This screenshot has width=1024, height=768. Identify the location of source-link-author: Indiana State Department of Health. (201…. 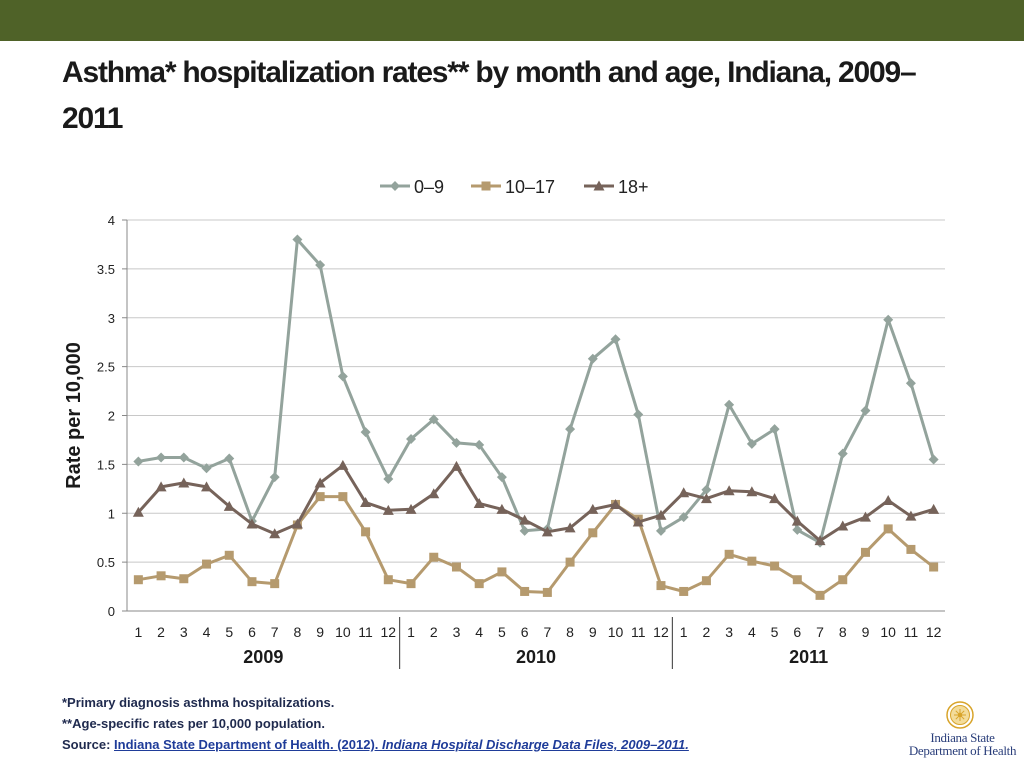
(248, 744).